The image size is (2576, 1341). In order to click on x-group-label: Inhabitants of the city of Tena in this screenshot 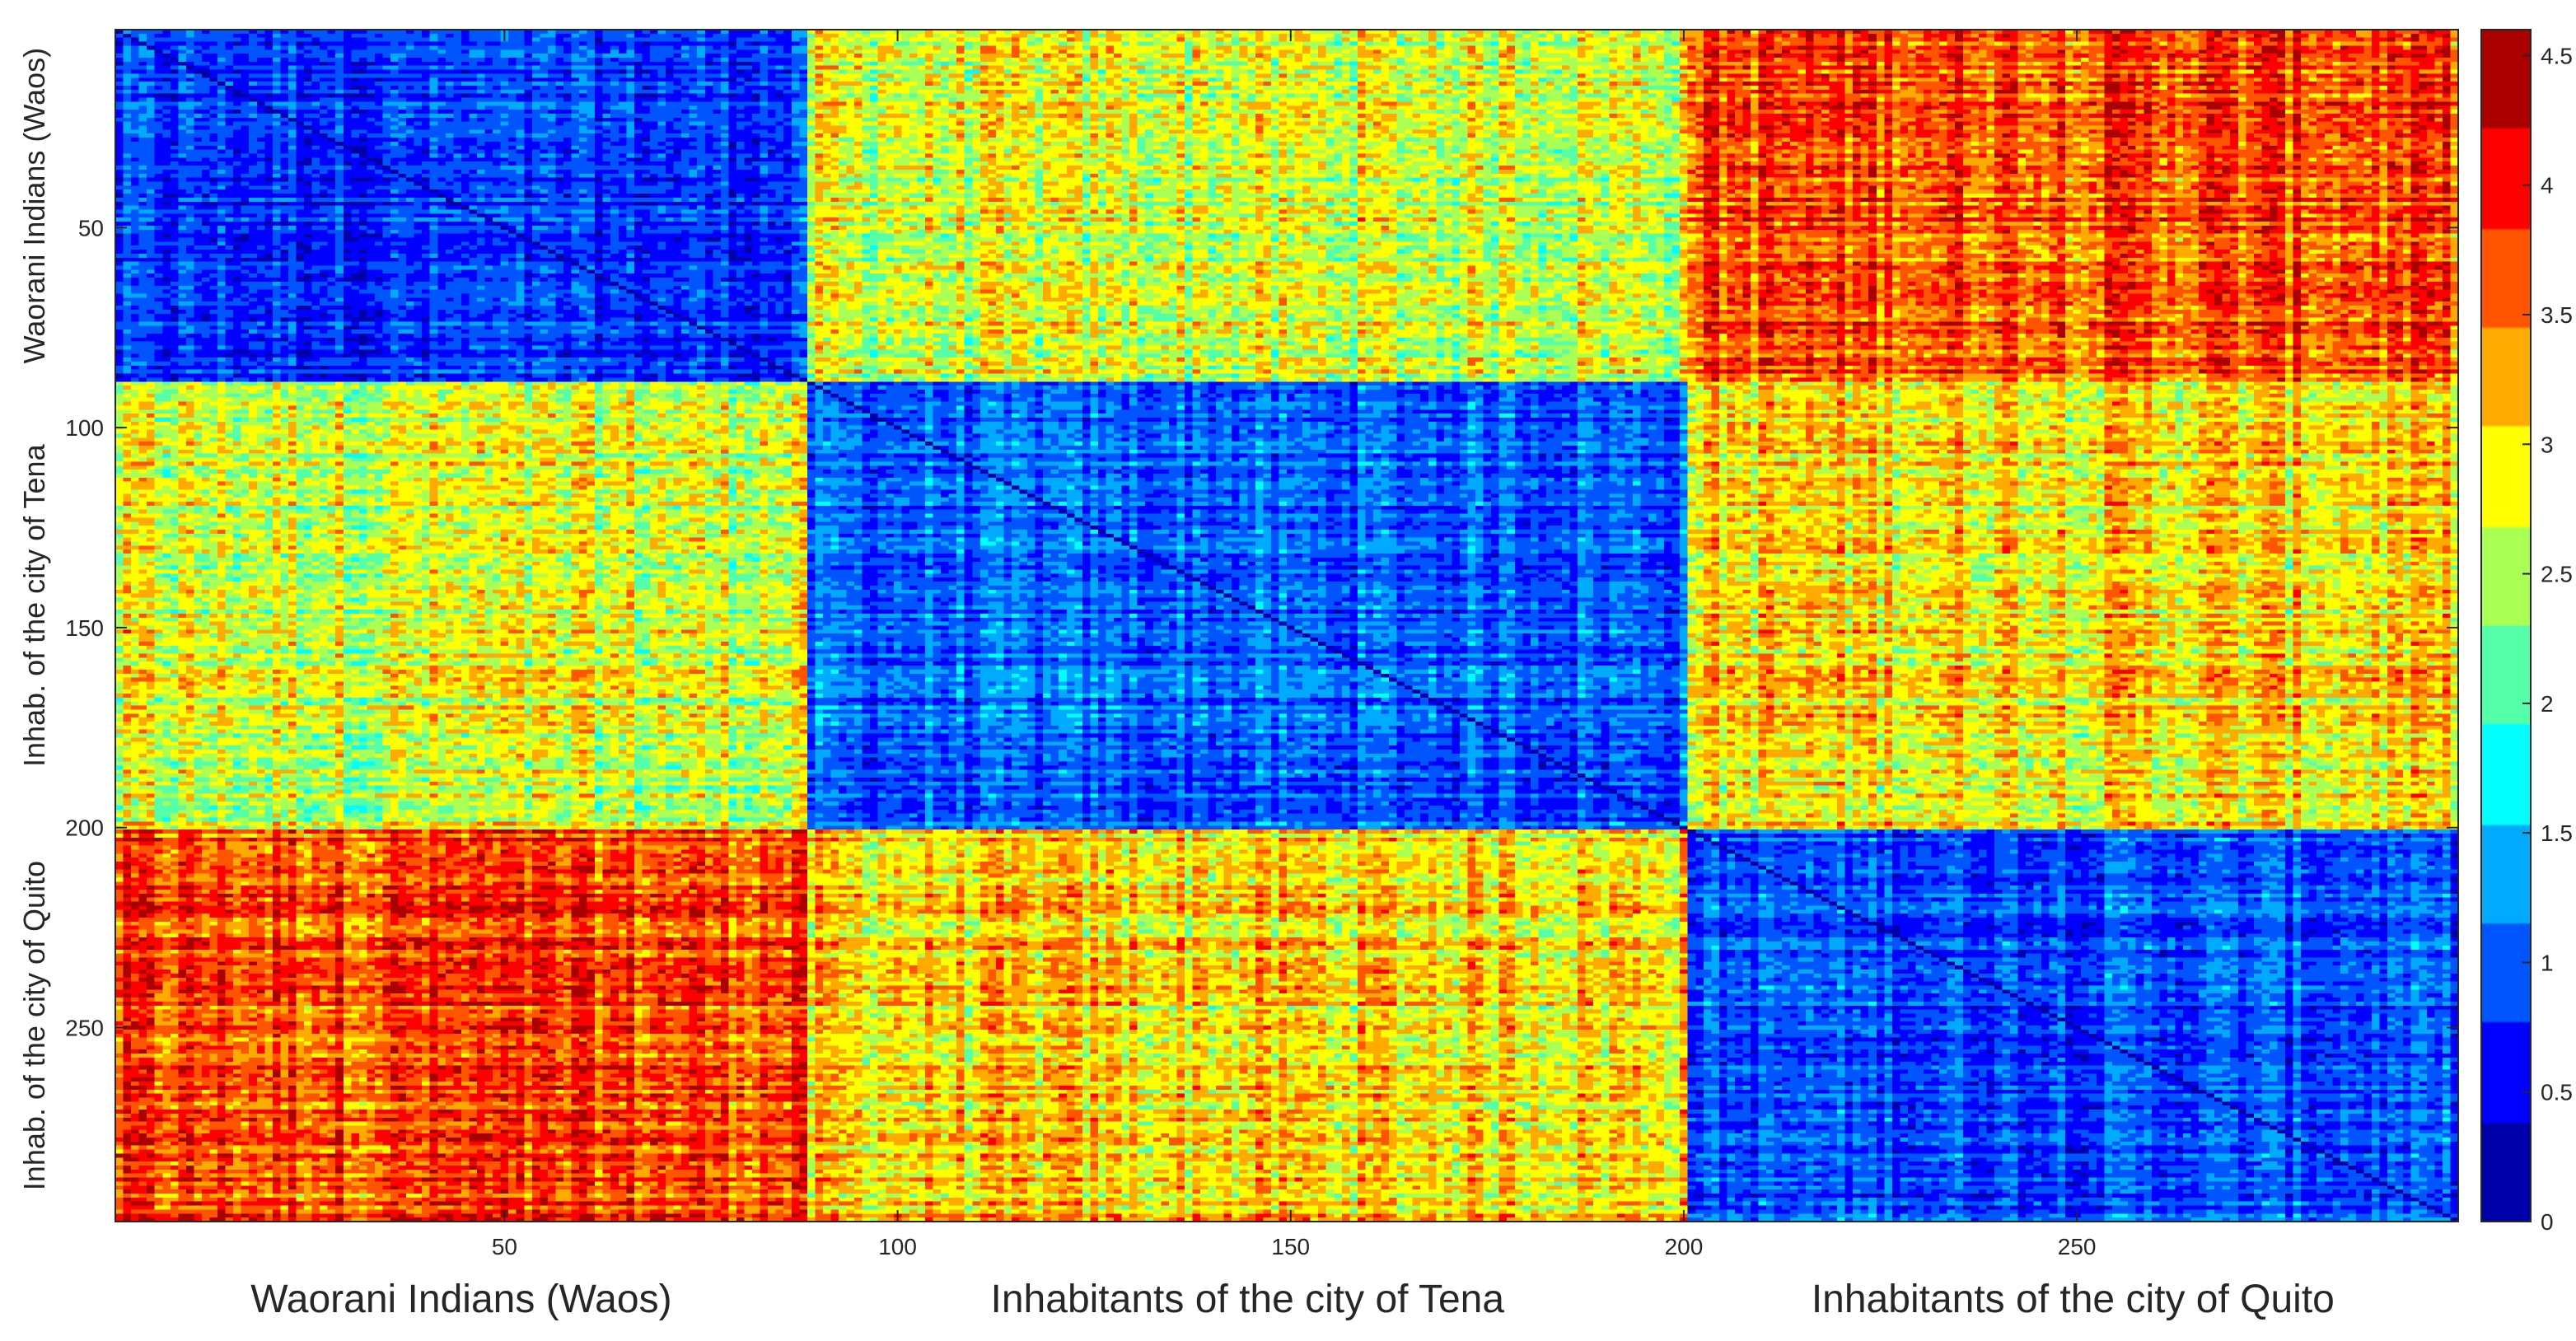, I will do `click(1248, 1300)`.